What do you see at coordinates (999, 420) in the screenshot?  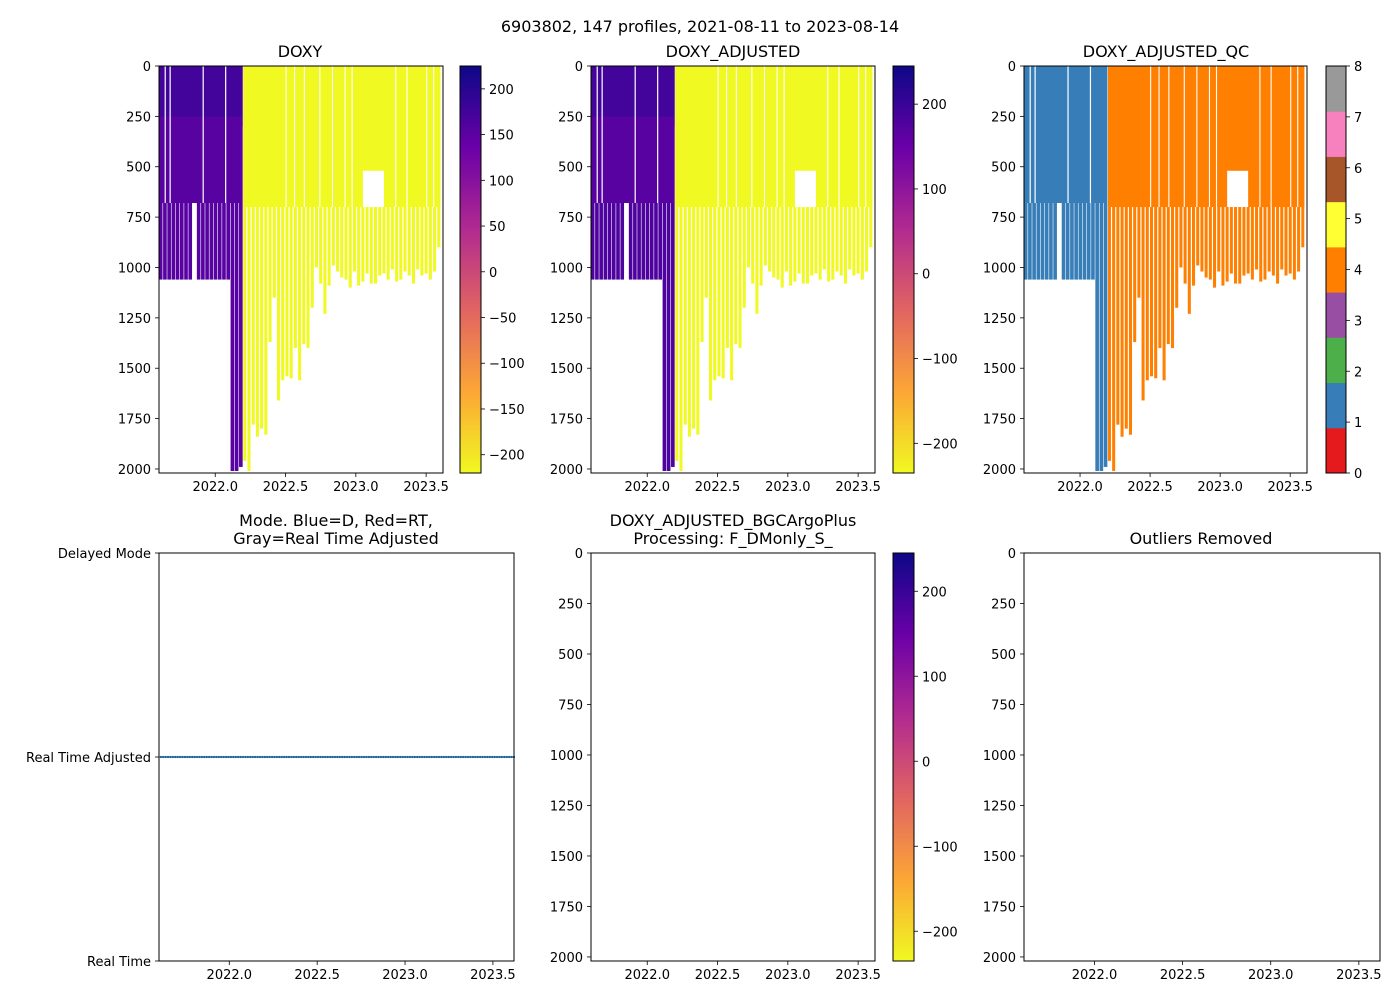 I see `y-tick-label: 1750` at bounding box center [999, 420].